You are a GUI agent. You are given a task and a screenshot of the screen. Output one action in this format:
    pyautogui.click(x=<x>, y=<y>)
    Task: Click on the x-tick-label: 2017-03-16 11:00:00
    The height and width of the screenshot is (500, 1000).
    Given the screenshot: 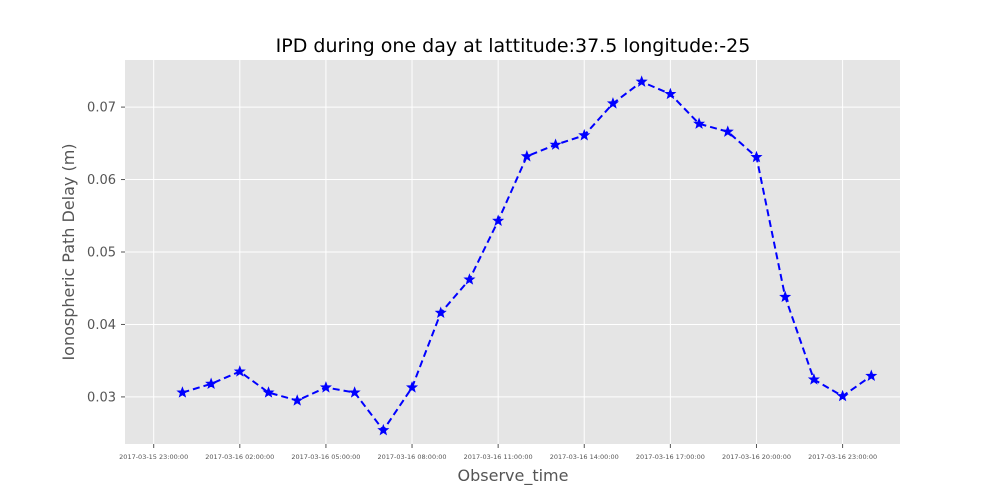 What is the action you would take?
    pyautogui.click(x=498, y=457)
    